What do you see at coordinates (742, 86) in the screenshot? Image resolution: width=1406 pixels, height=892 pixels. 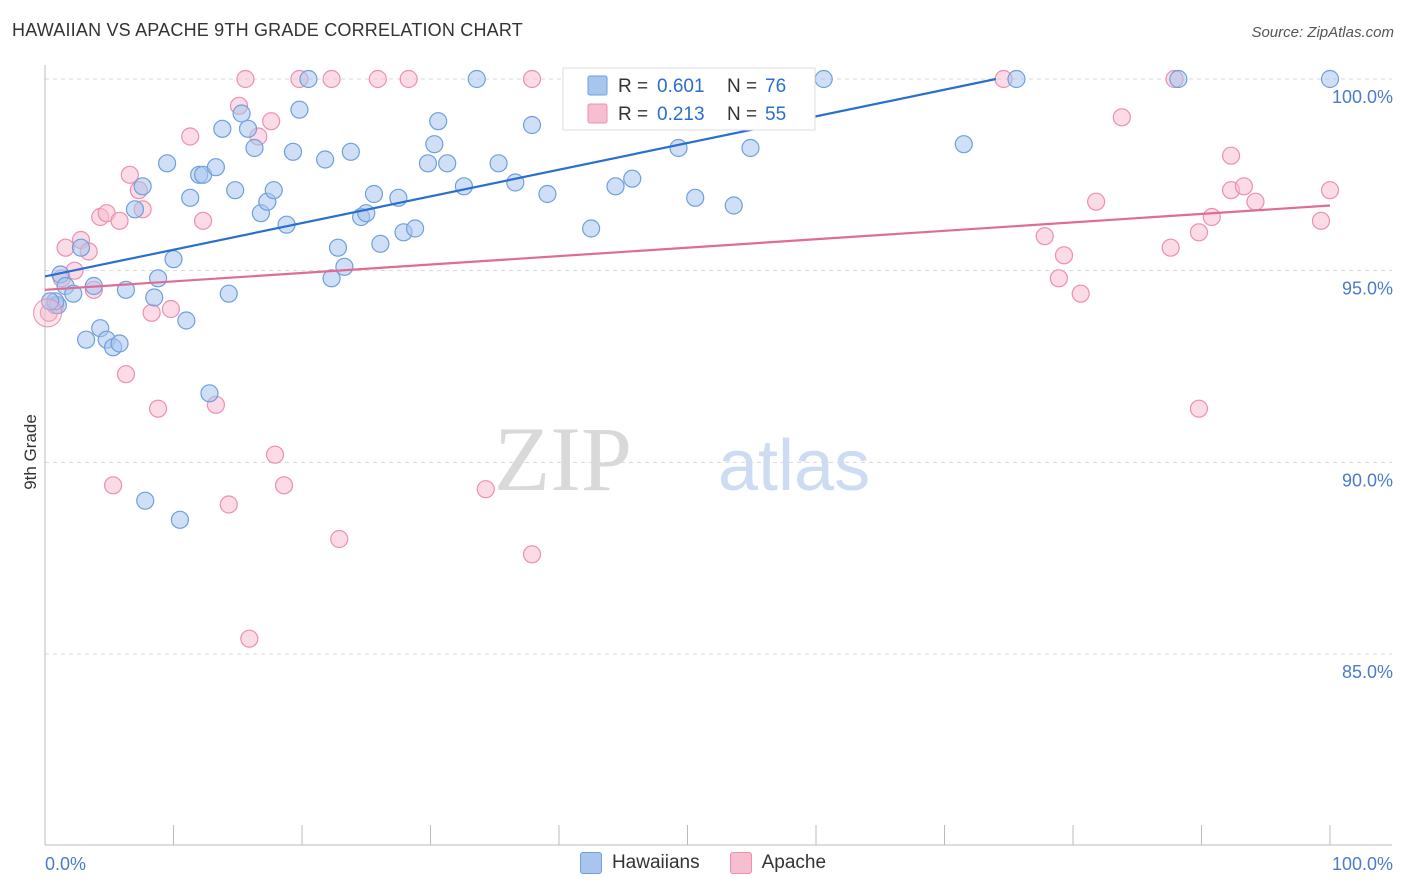 I see `stats-n-label-hawaiians: N =` at bounding box center [742, 86].